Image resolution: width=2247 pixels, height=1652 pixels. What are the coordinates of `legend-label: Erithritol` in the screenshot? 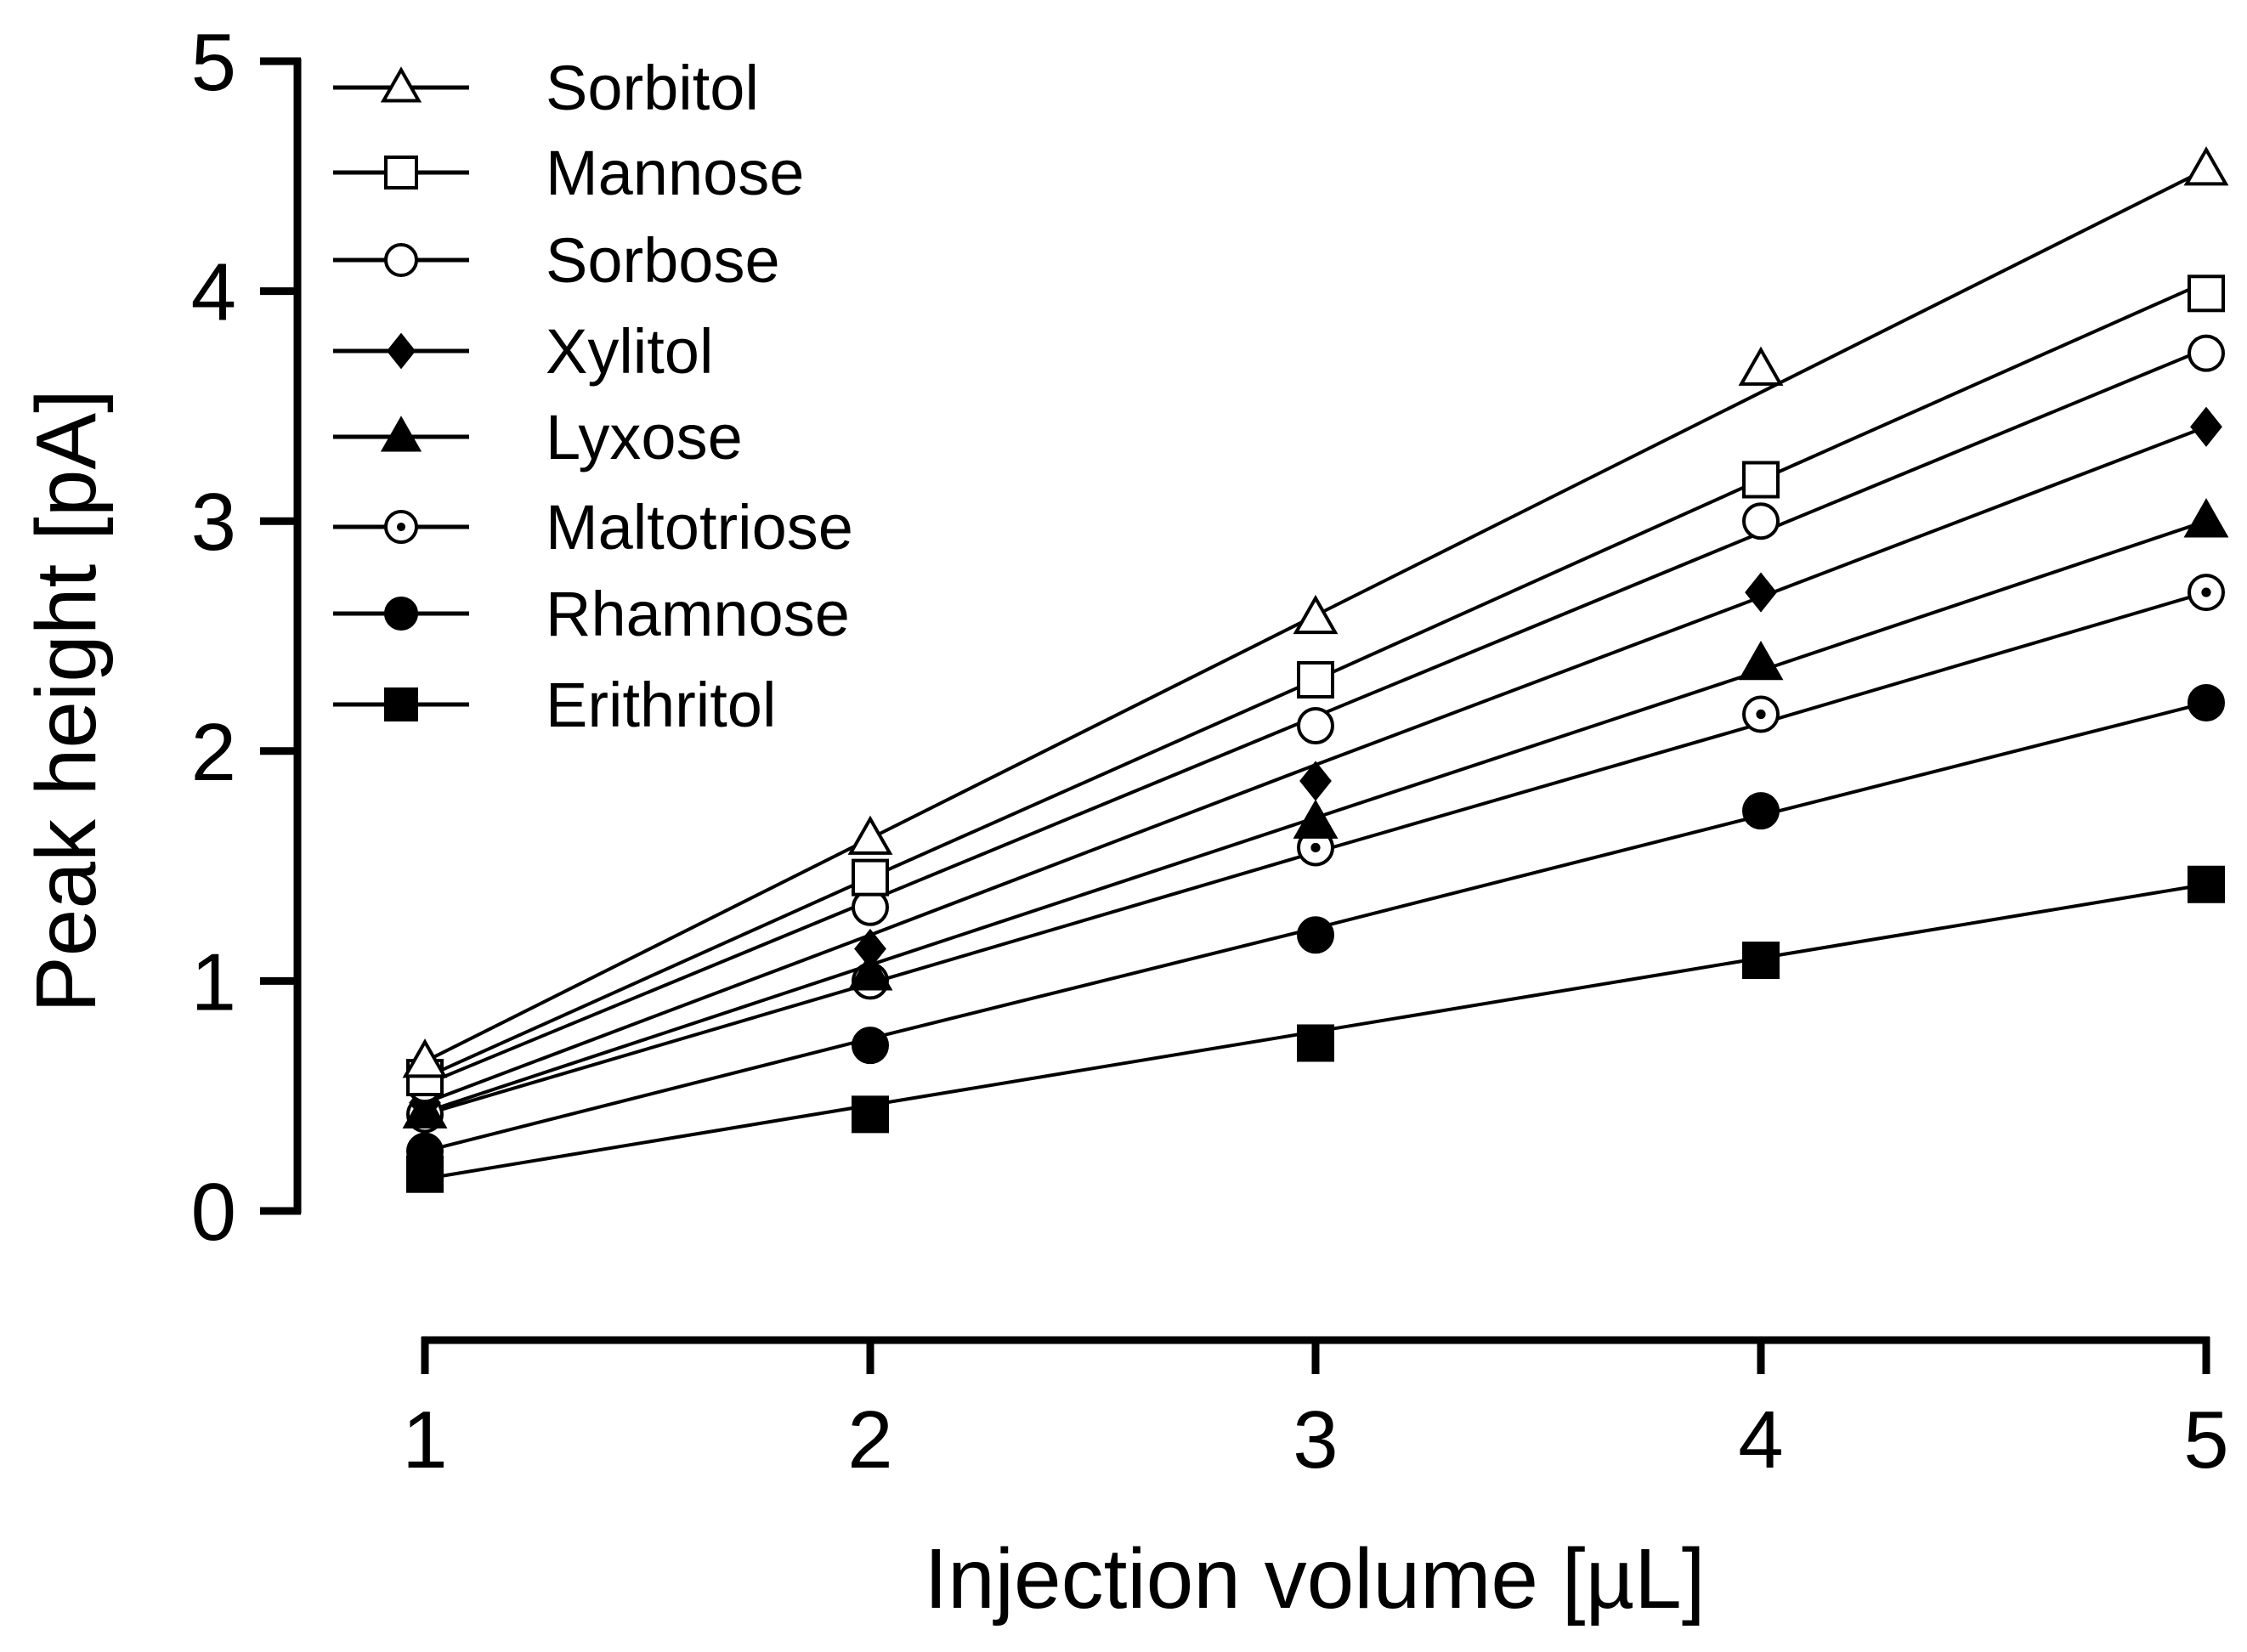 It's located at (661, 705).